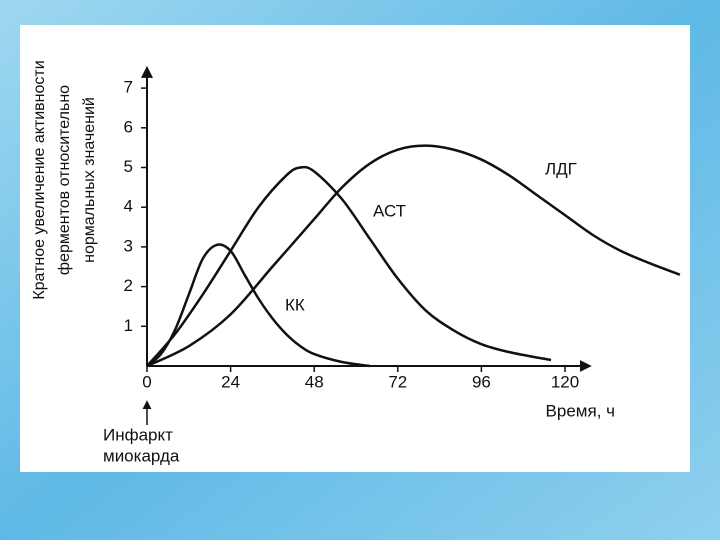 The image size is (720, 545). I want to click on x-tick-label: 24, so click(230, 381).